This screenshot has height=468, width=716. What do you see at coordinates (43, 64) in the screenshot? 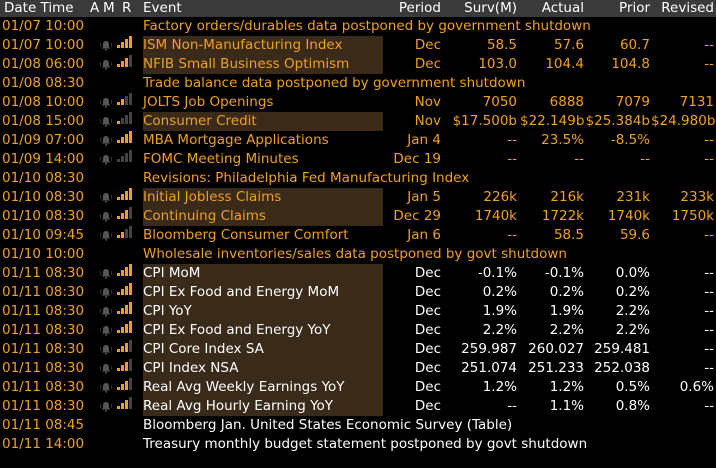
I see `event-datetime: 01/08 06:00` at bounding box center [43, 64].